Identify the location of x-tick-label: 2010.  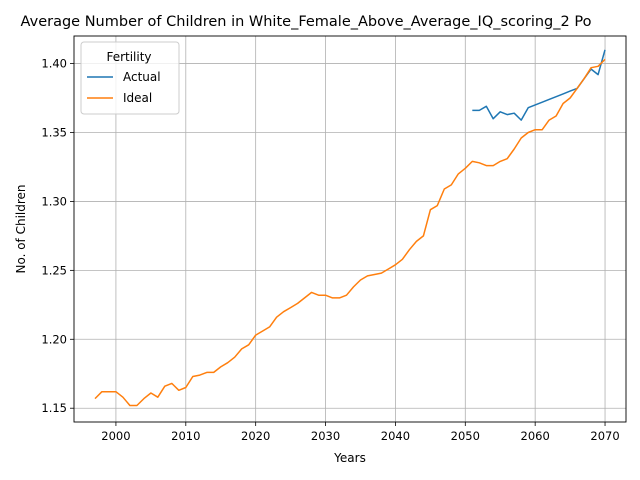
(185, 436).